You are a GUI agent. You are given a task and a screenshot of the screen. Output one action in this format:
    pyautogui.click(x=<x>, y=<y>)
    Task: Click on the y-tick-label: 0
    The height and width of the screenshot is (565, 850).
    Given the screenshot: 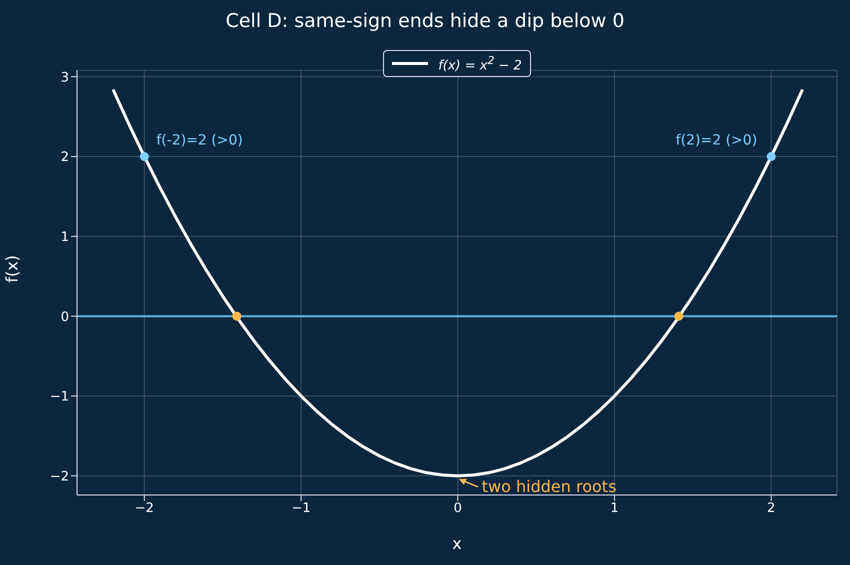 What is the action you would take?
    pyautogui.click(x=64, y=317)
    